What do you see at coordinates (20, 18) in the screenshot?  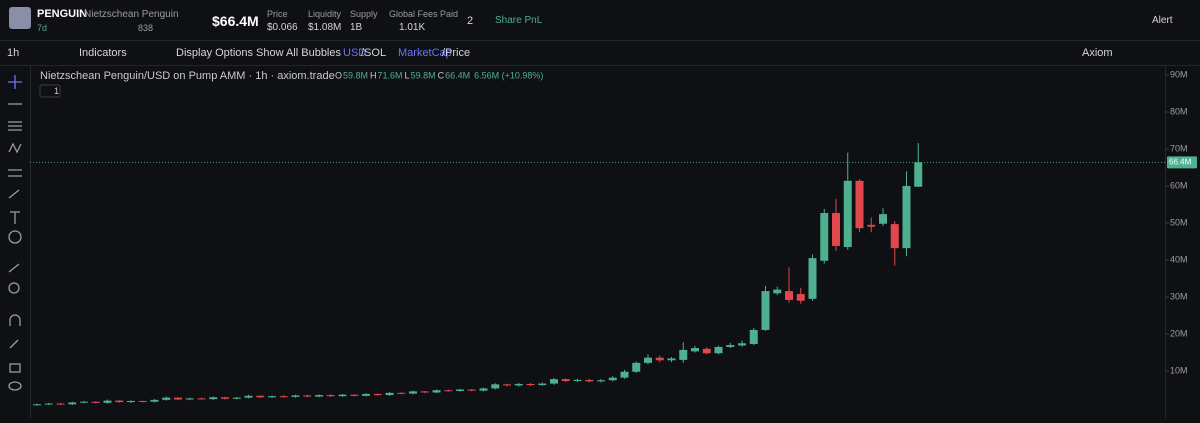 I see `token-logo` at bounding box center [20, 18].